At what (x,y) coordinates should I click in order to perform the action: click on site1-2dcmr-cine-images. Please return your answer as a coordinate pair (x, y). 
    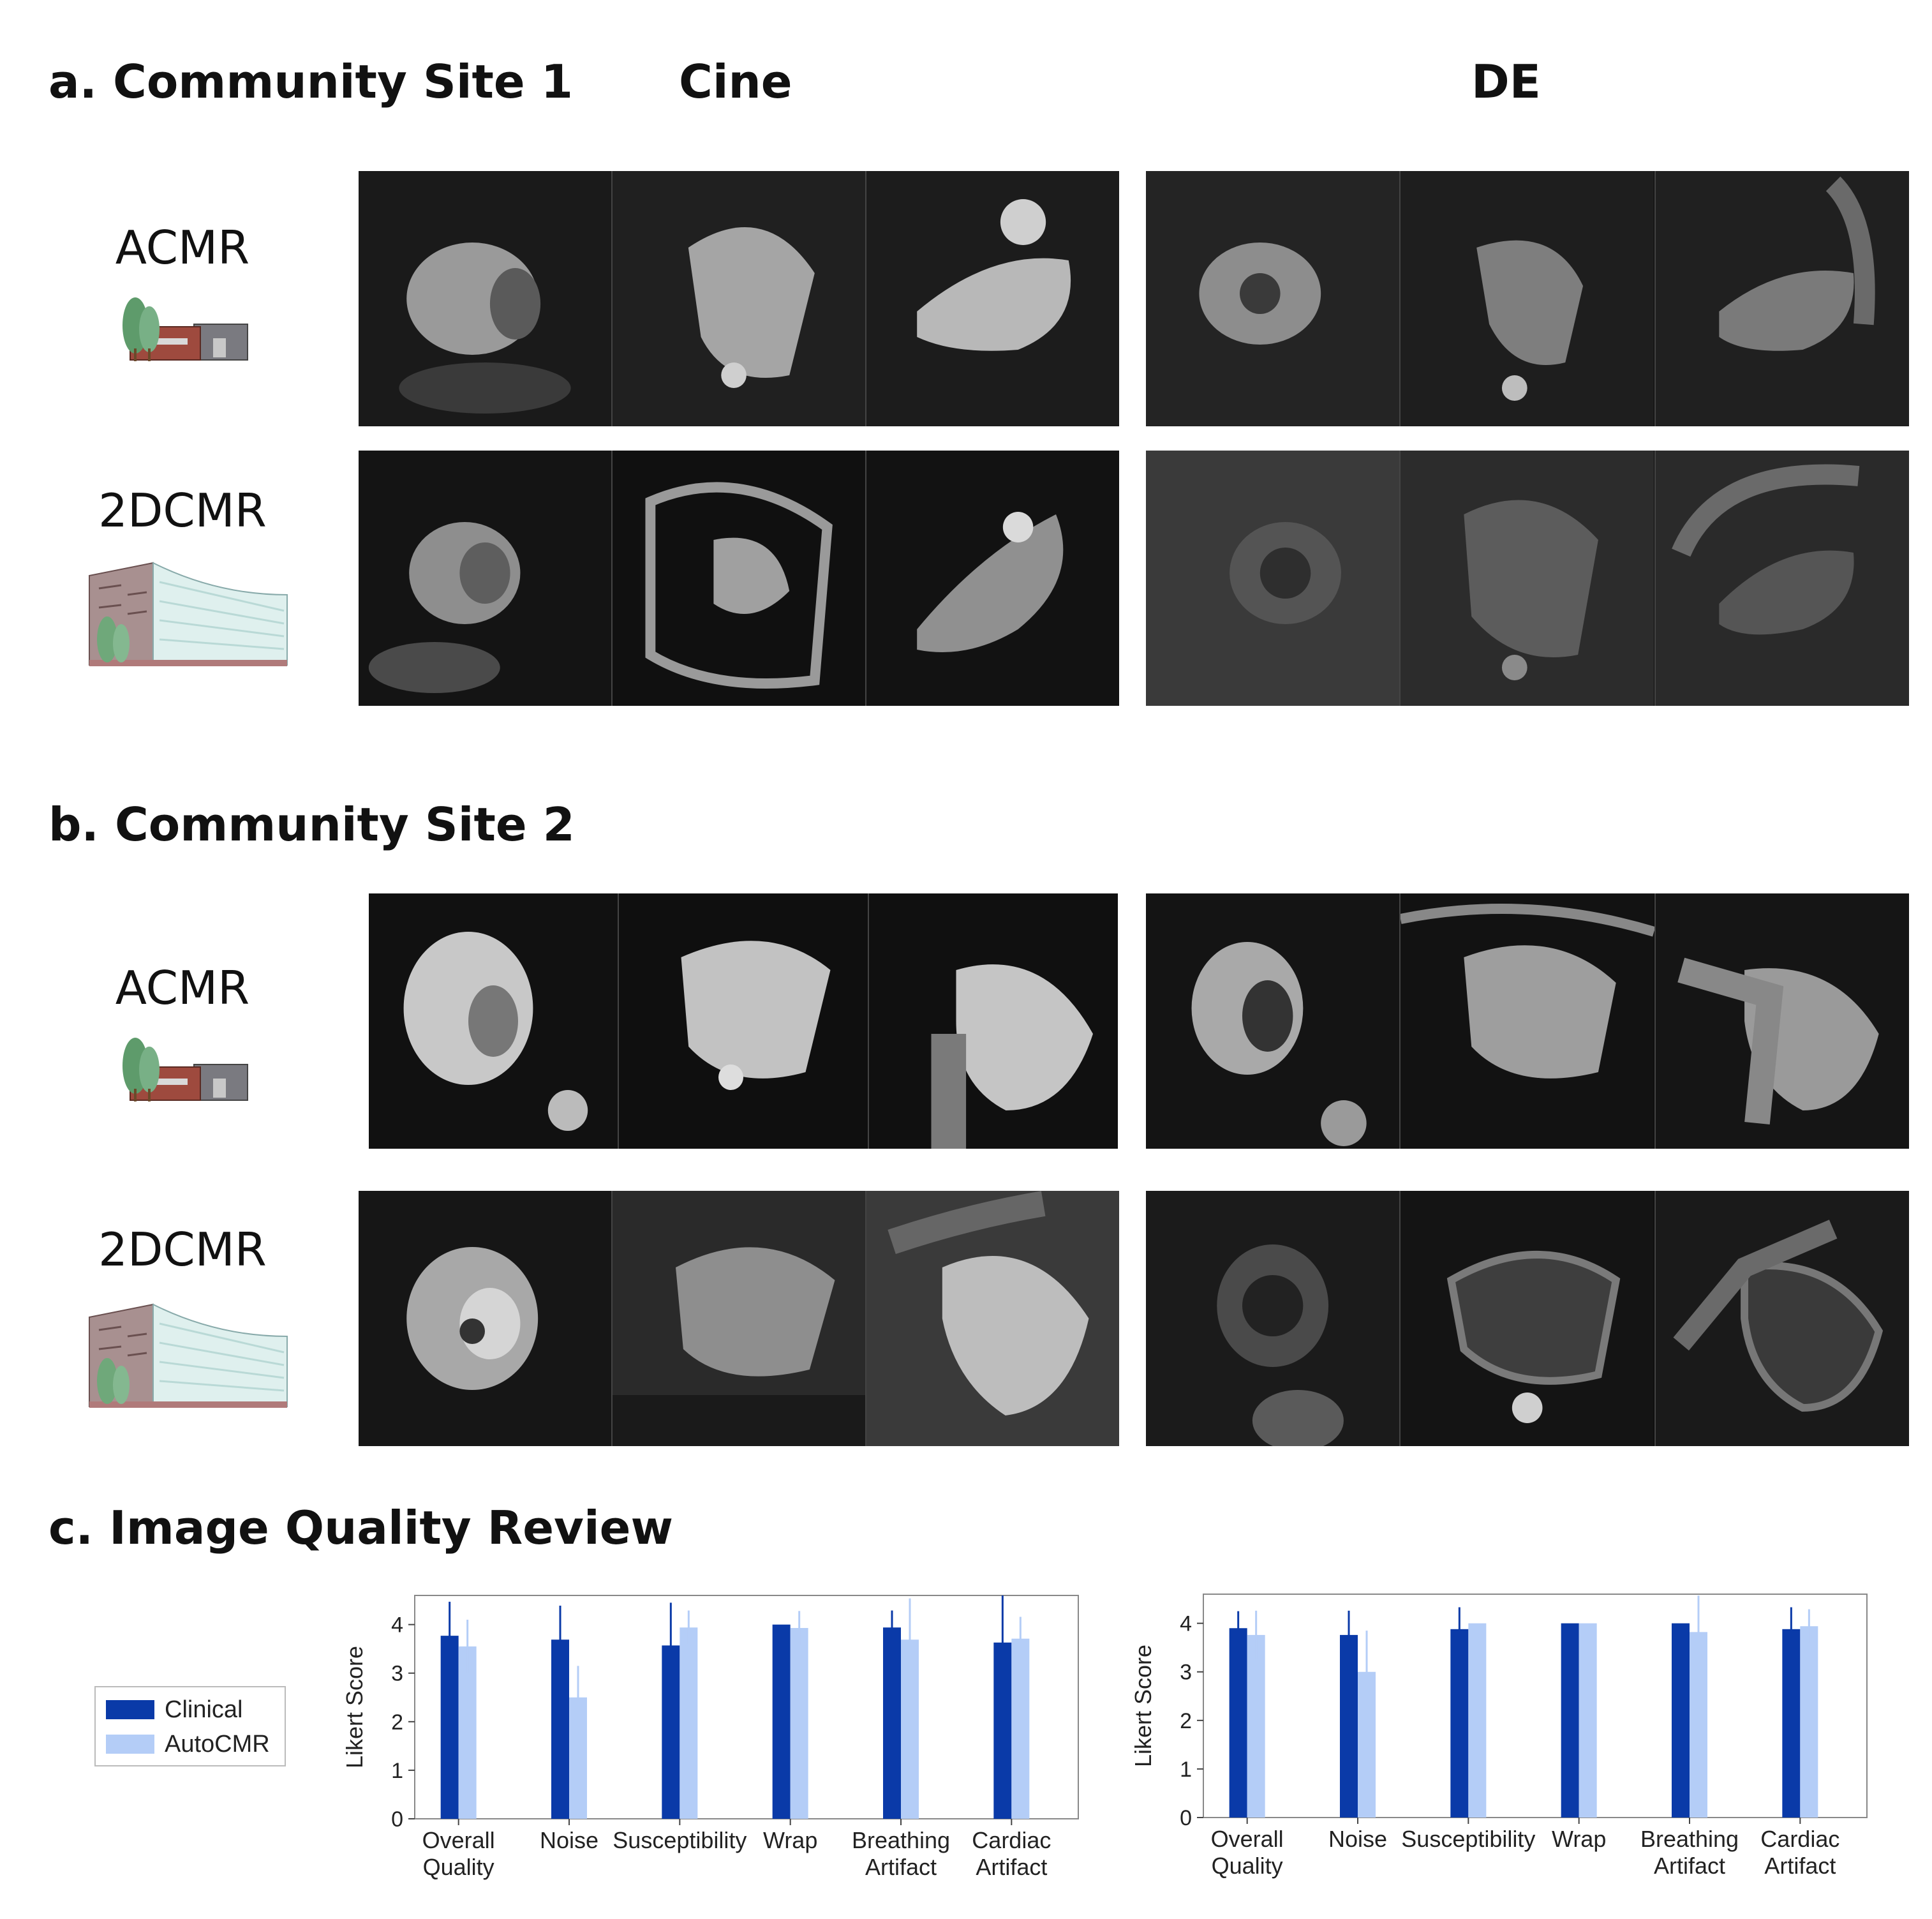
    Looking at the image, I should click on (739, 579).